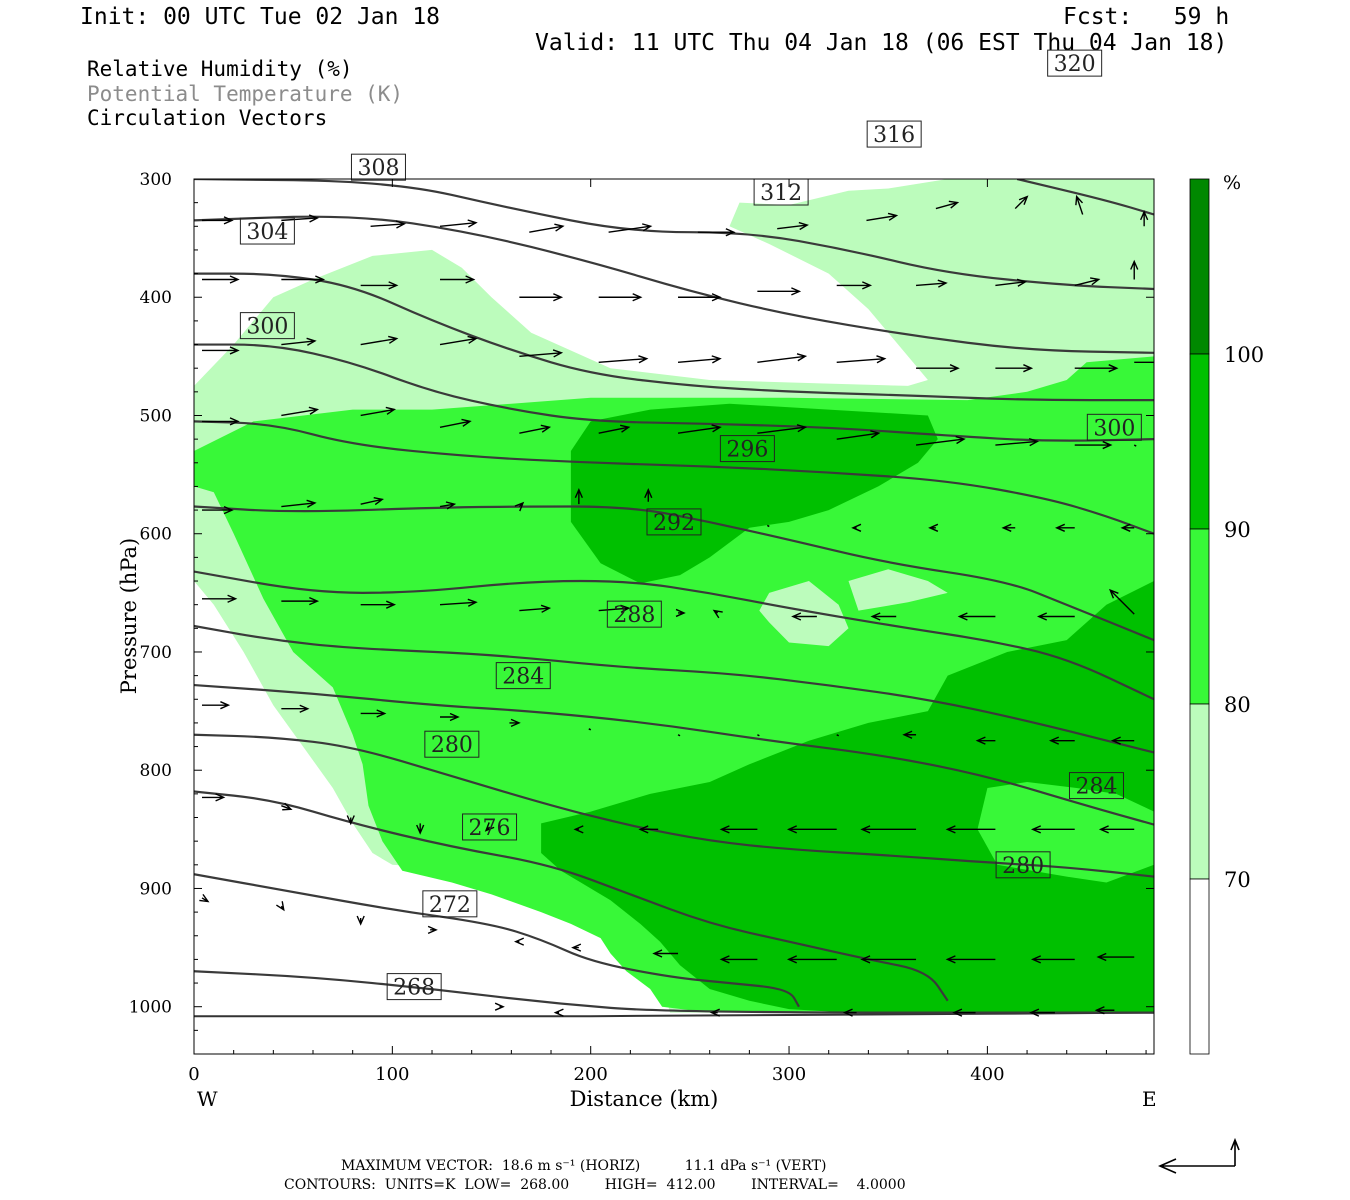 Image resolution: width=1350 pixels, height=1200 pixels. Describe the element at coordinates (156, 298) in the screenshot. I see `y-tick-label: 400` at that location.